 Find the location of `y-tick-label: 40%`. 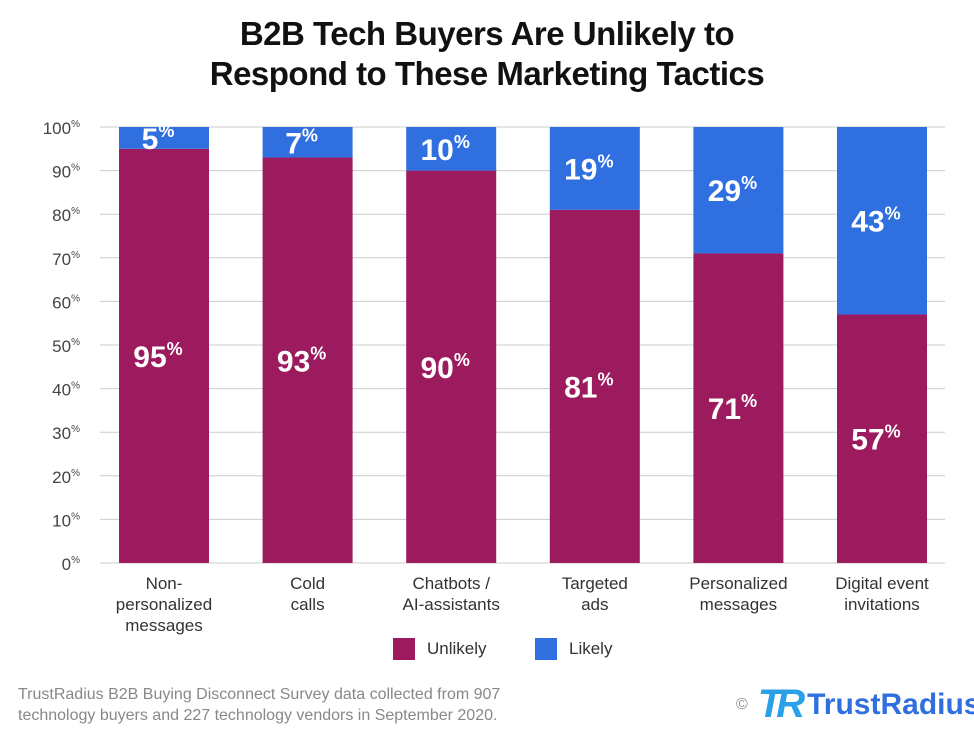

y-tick-label: 40% is located at coordinates (66, 390).